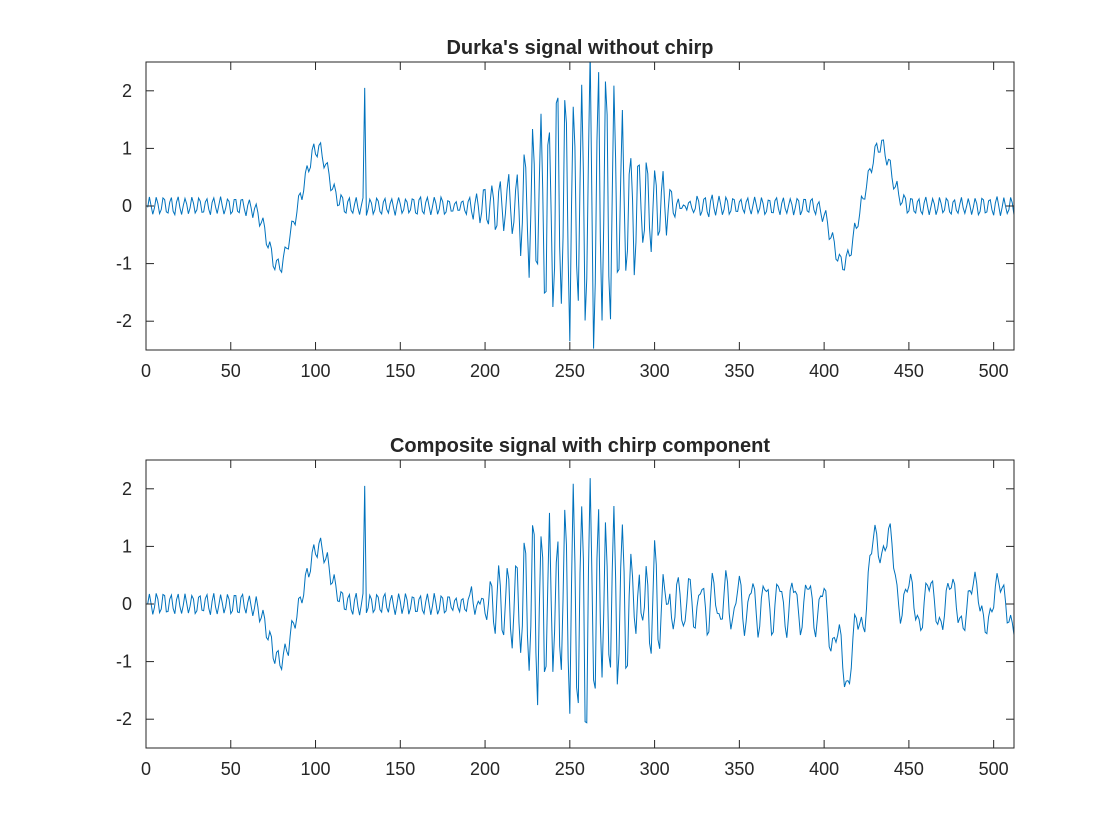 This screenshot has height=840, width=1120. What do you see at coordinates (316, 371) in the screenshot?
I see `top-xtick-label: 100` at bounding box center [316, 371].